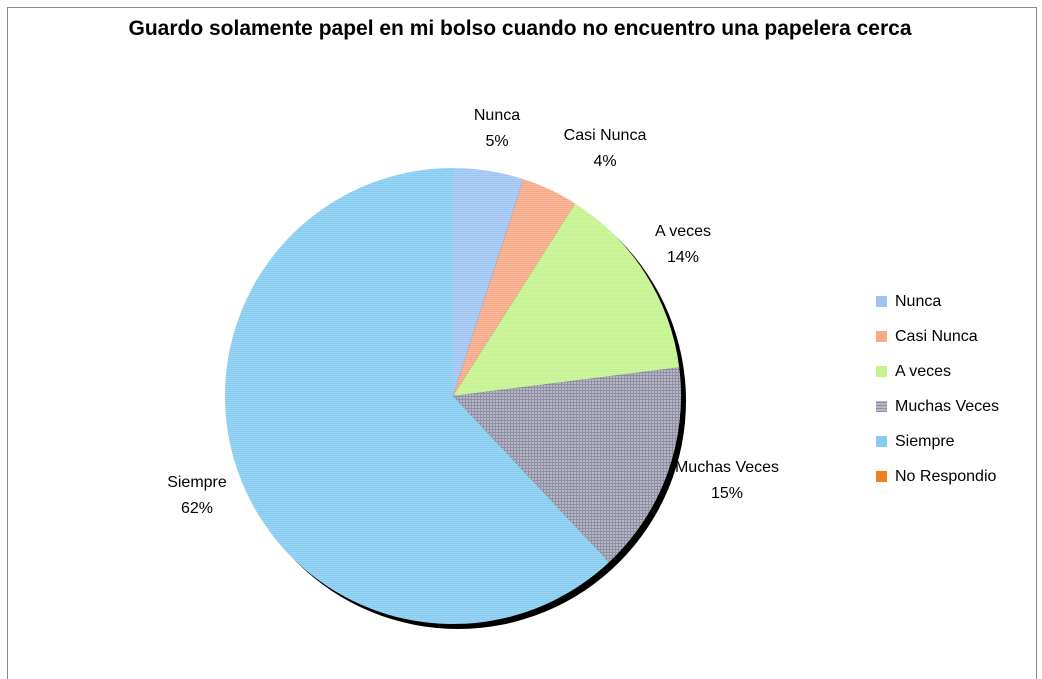 This screenshot has width=1042, height=679. Describe the element at coordinates (488, 282) in the screenshot. I see `pie-slice-texture-nunca` at that location.